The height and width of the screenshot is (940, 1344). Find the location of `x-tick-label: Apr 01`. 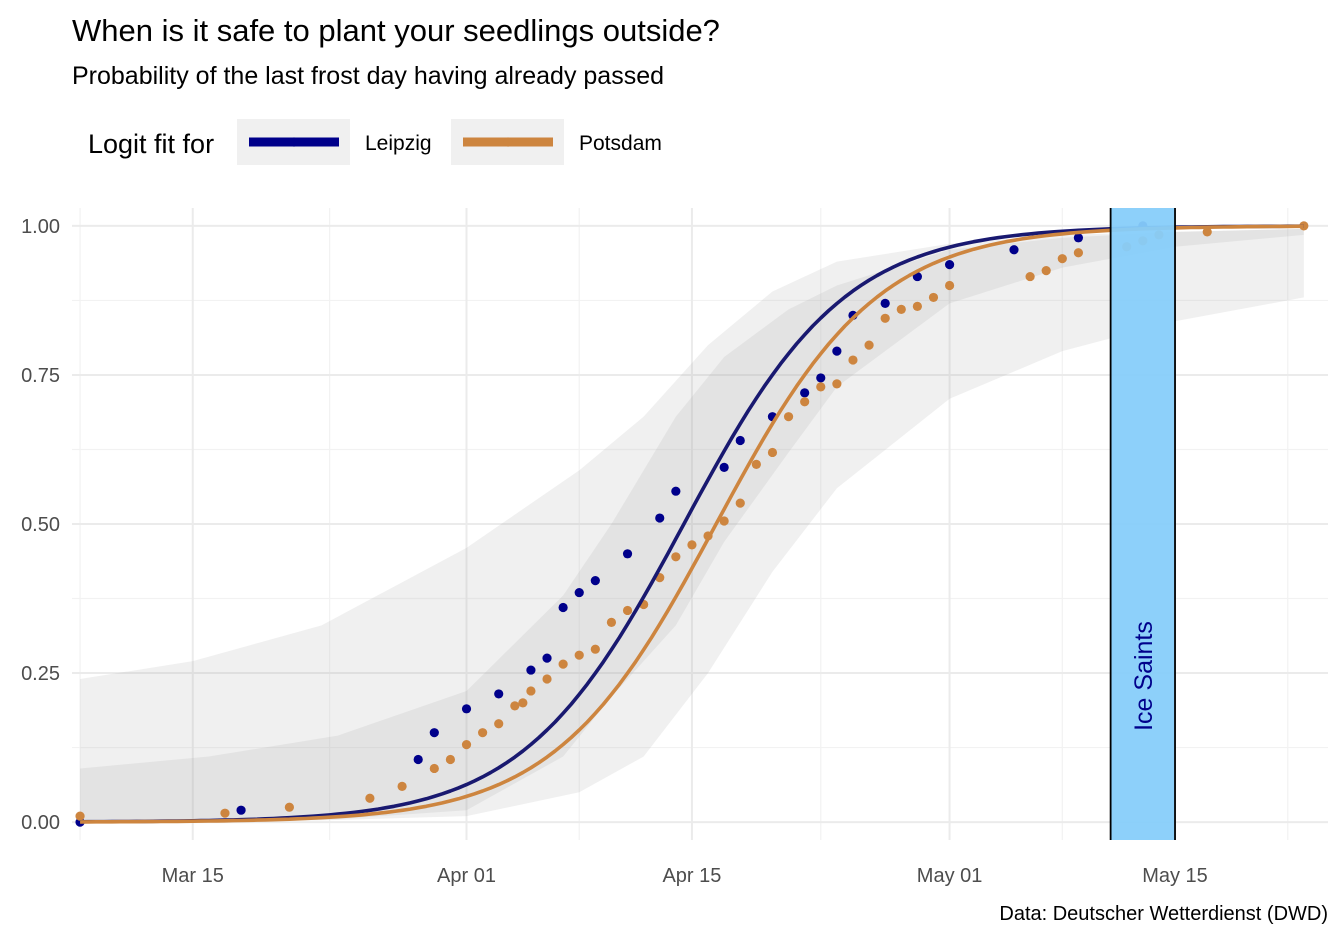

x-tick-label: Apr 01 is located at coordinates (466, 876).